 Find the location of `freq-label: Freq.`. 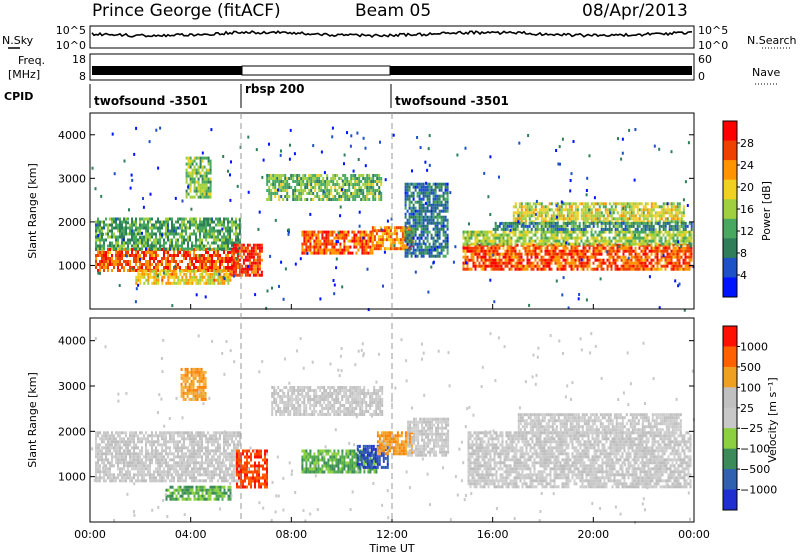

freq-label: Freq. is located at coordinates (31, 60).